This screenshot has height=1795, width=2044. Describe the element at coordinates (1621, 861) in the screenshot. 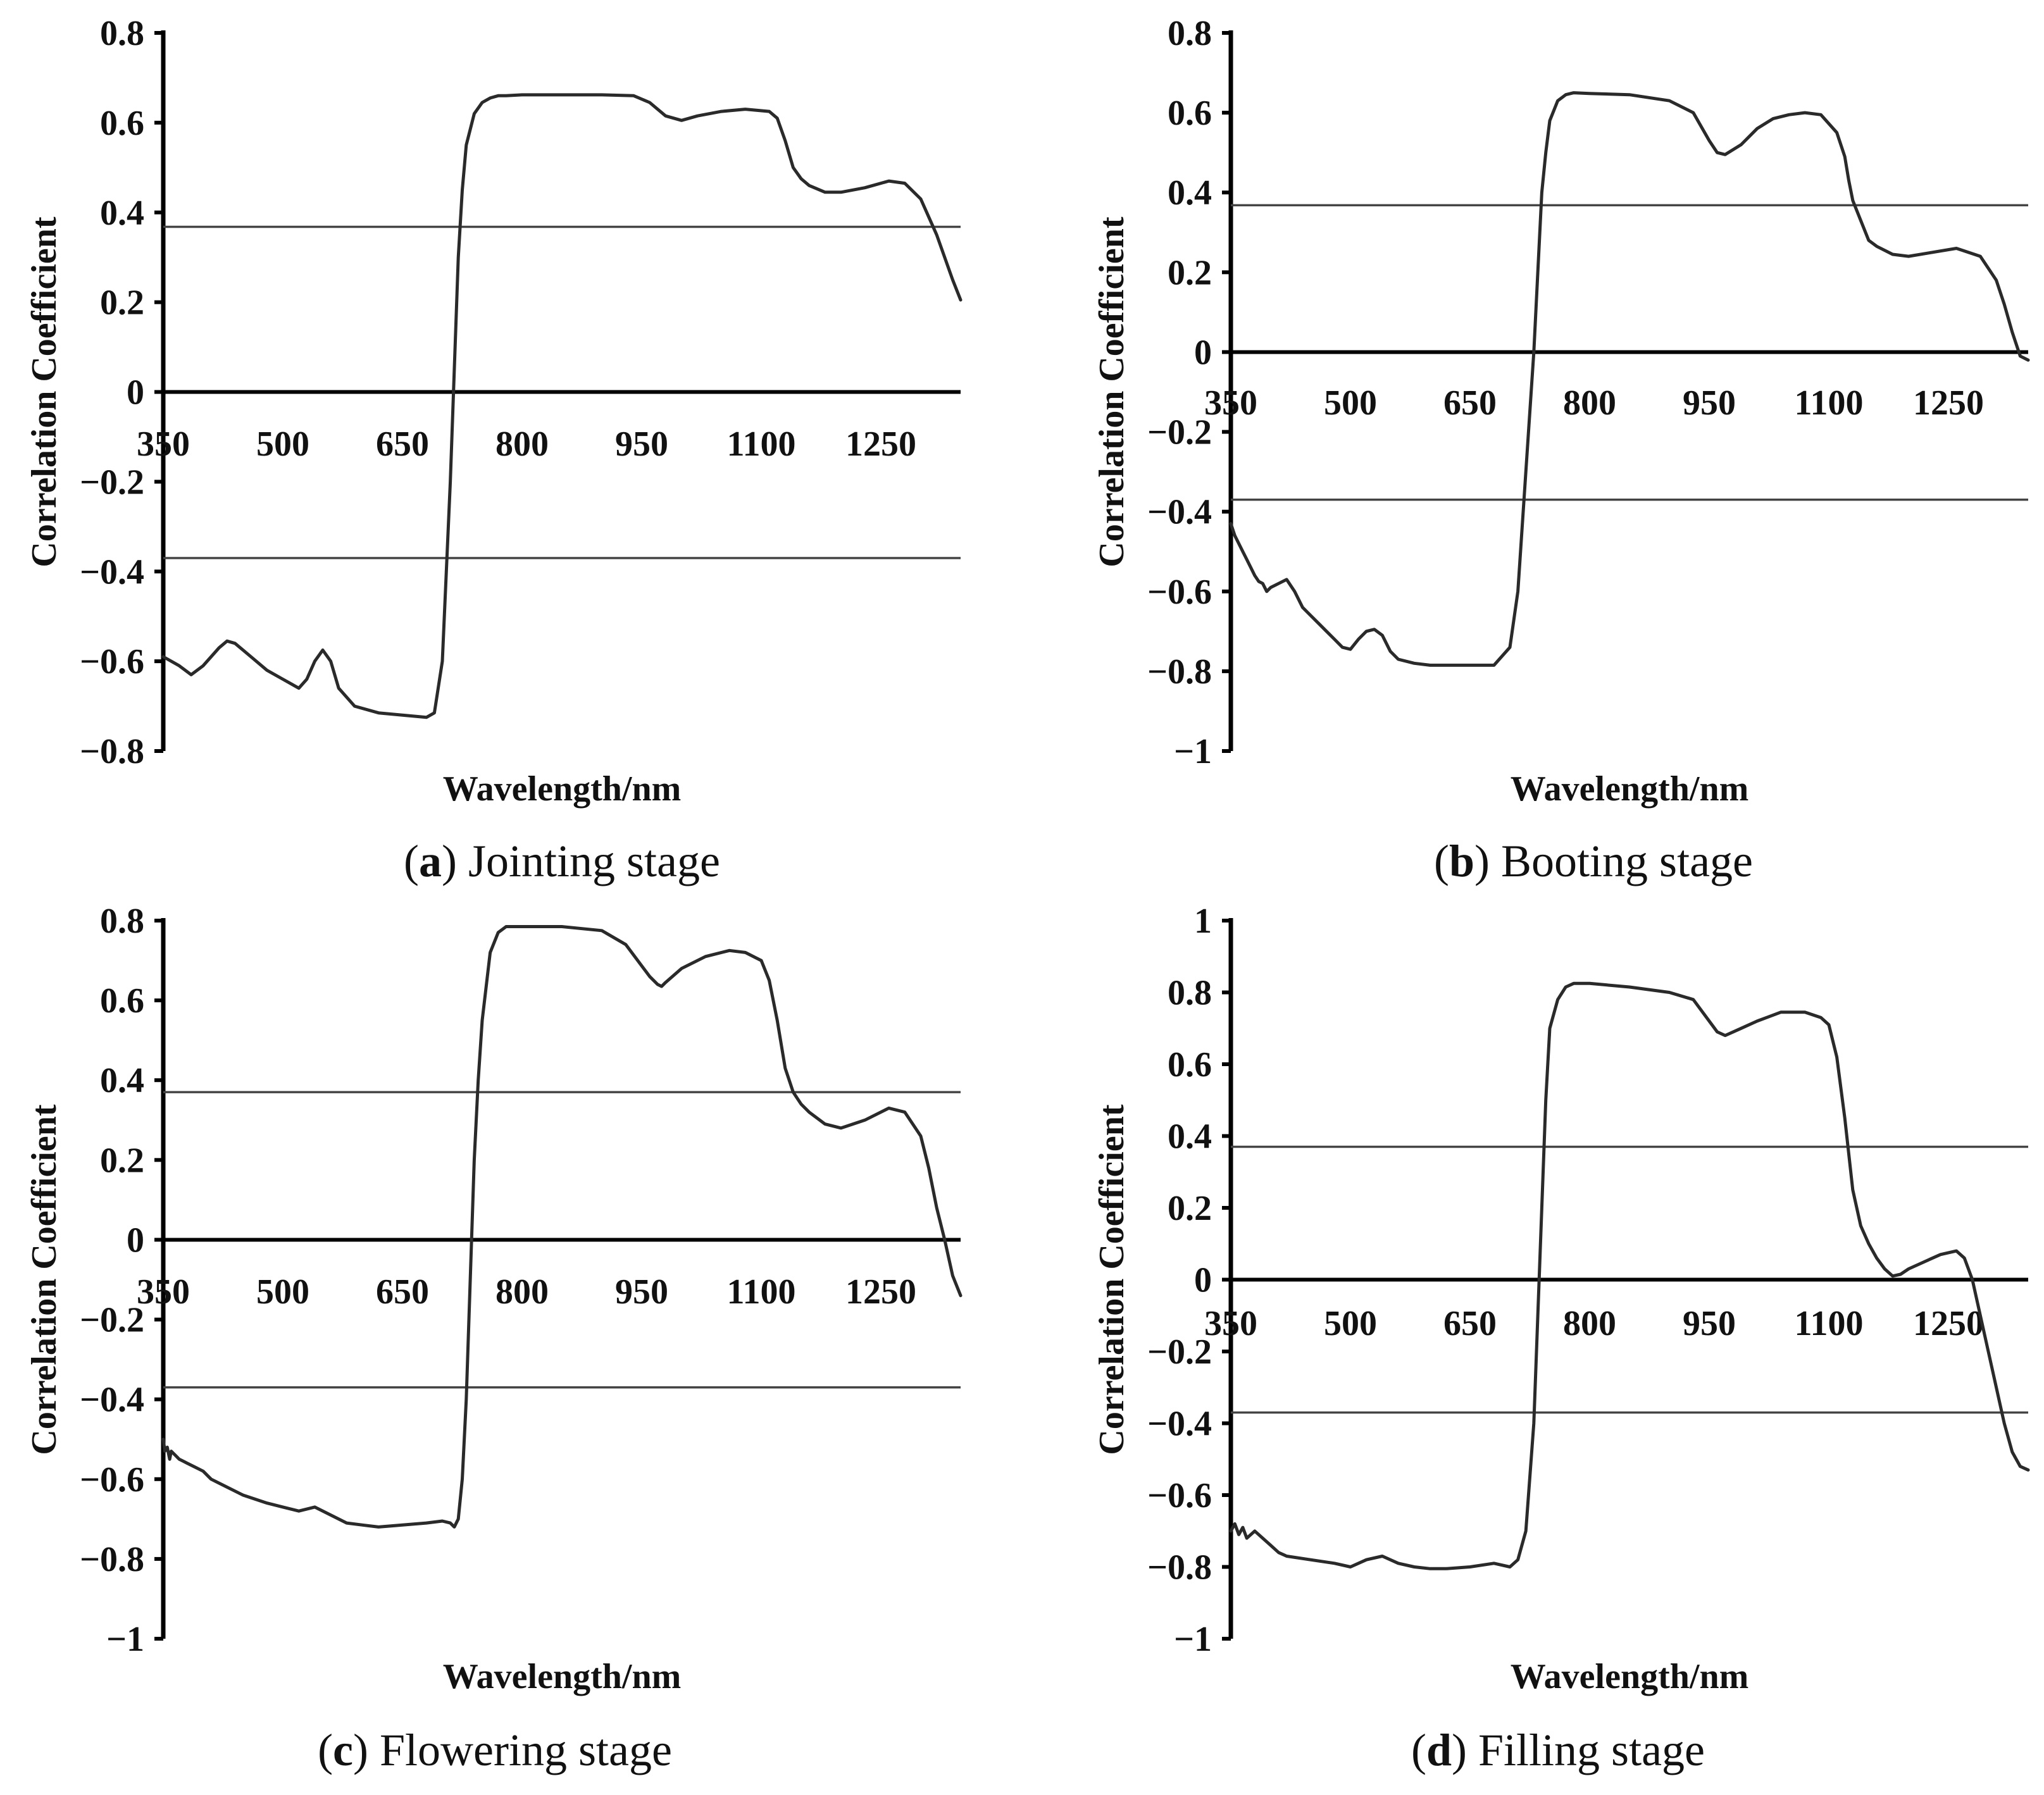

I see `caption-text: Booting stage` at that location.